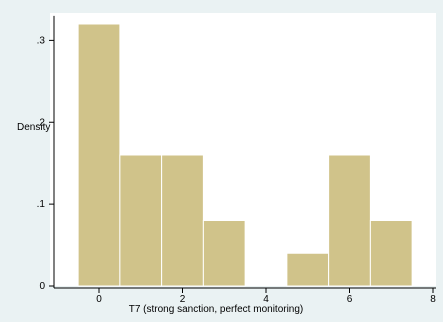  I want to click on y-tick-label-0: 0, so click(42, 286).